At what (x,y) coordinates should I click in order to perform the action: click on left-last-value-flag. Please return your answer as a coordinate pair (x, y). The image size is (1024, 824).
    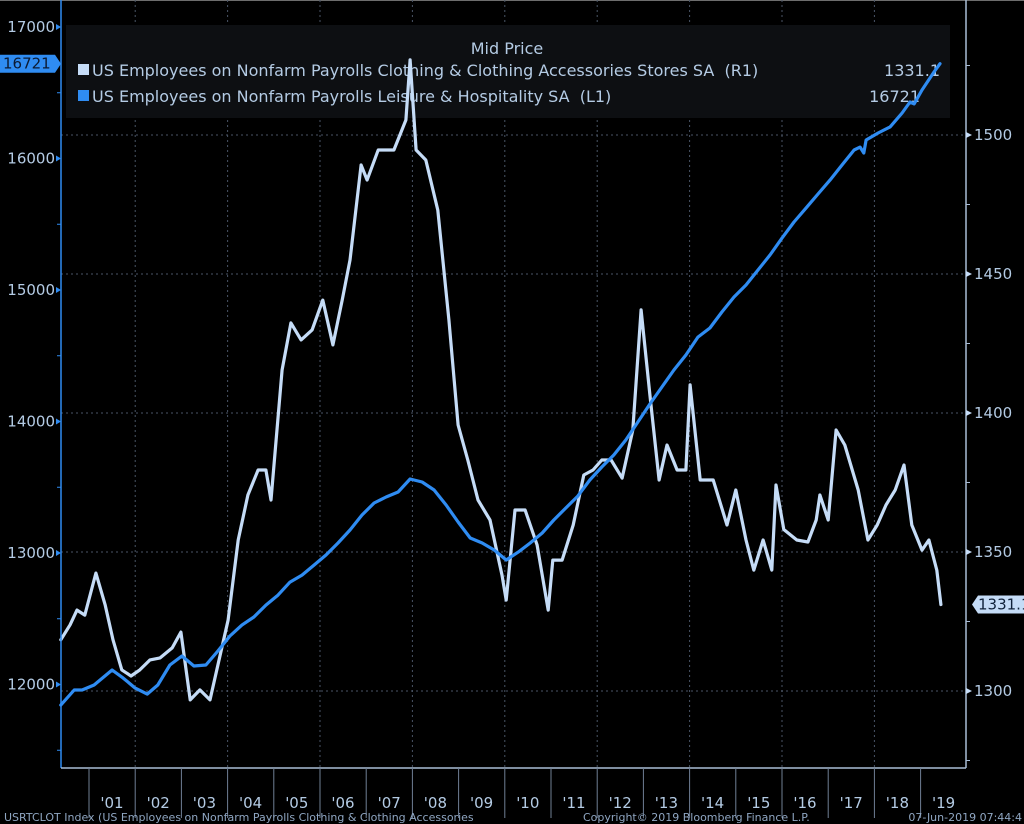
    Looking at the image, I should click on (30, 63).